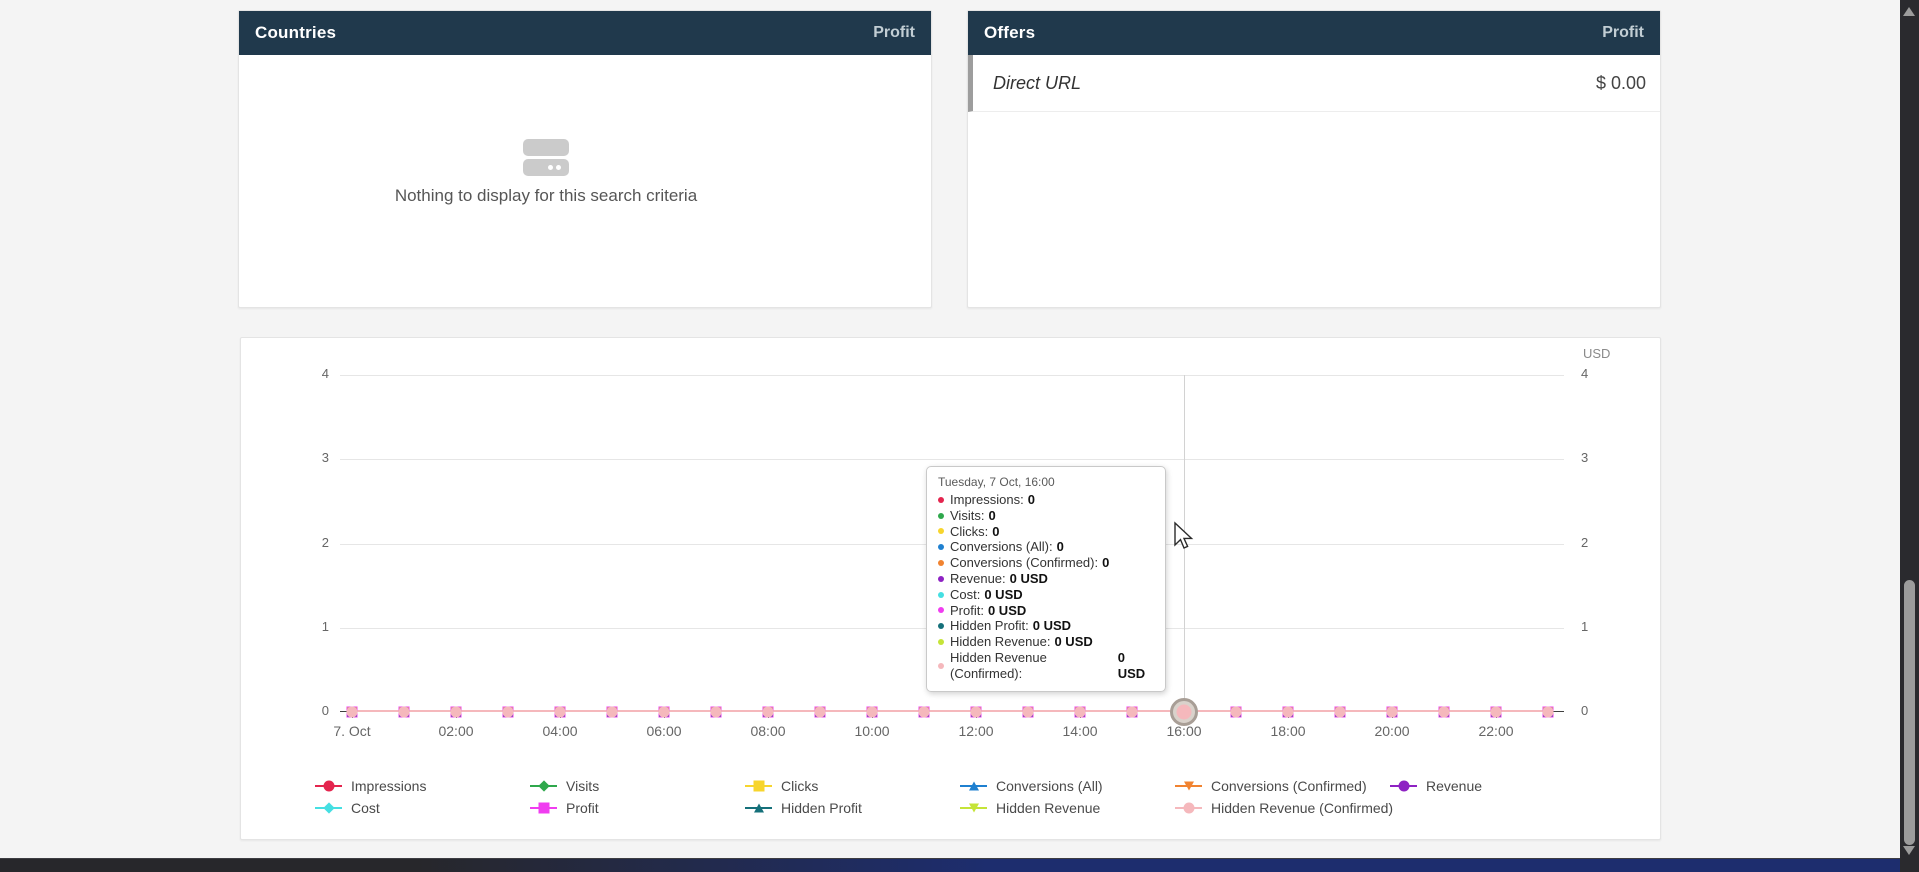 This screenshot has height=872, width=1919. I want to click on legend-item-impressions: Impressions, so click(422, 786).